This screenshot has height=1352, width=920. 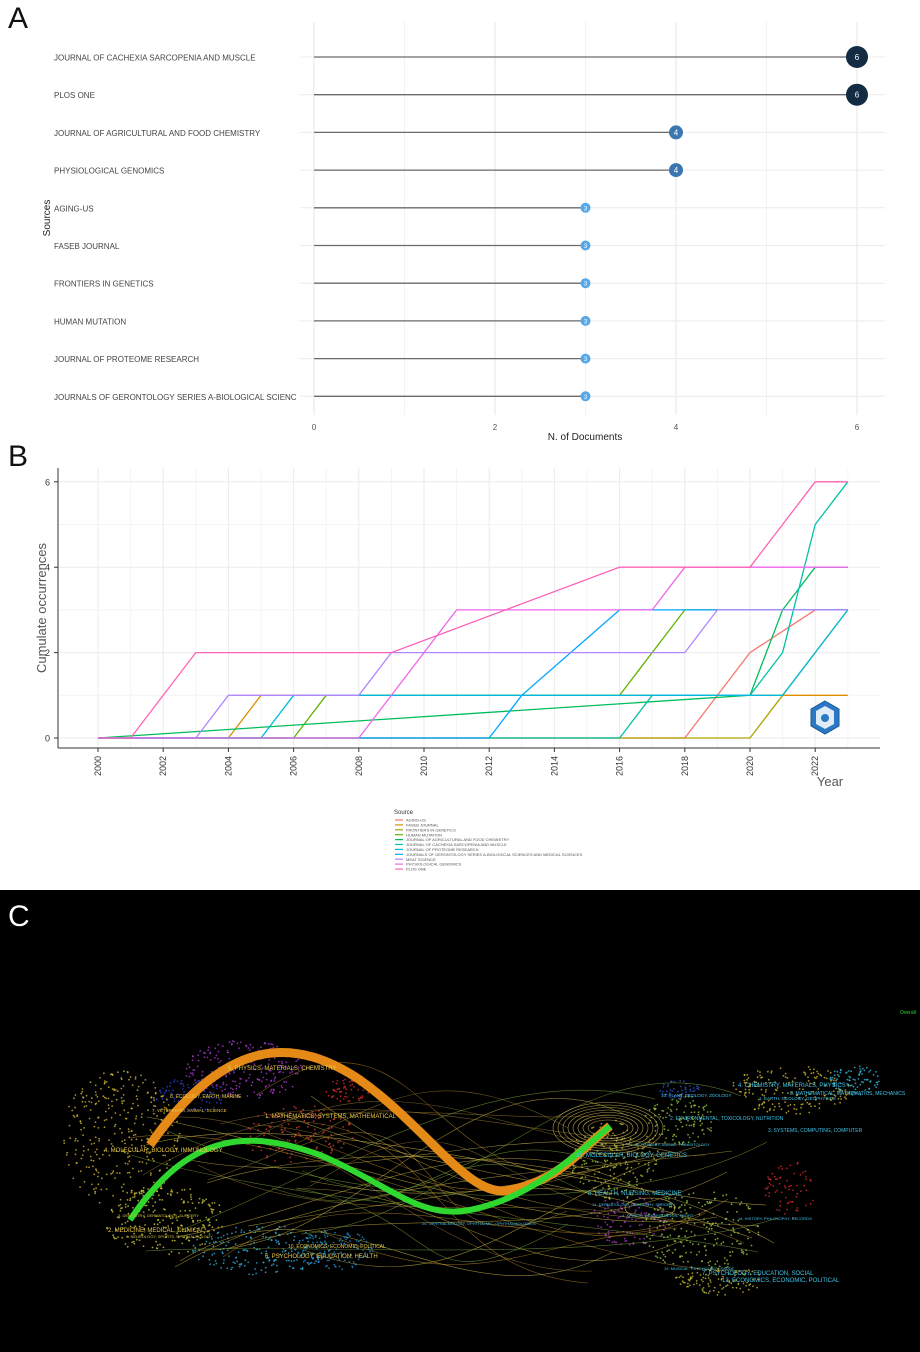 What do you see at coordinates (359, 766) in the screenshot?
I see `x-tick-label: 2008` at bounding box center [359, 766].